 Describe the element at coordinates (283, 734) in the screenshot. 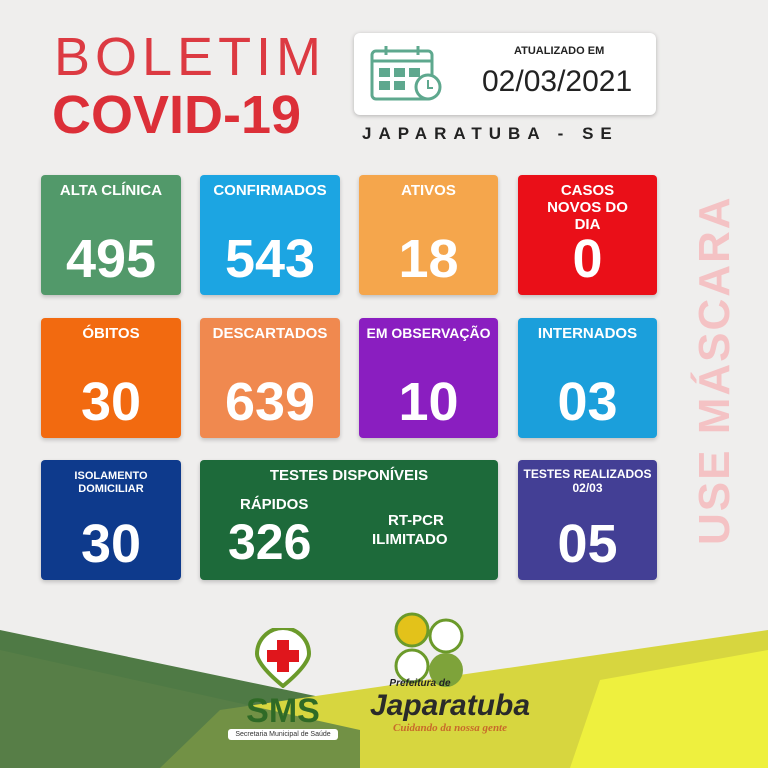

I see `sms-subtitle: Secretaria Municipal de Saúde` at that location.